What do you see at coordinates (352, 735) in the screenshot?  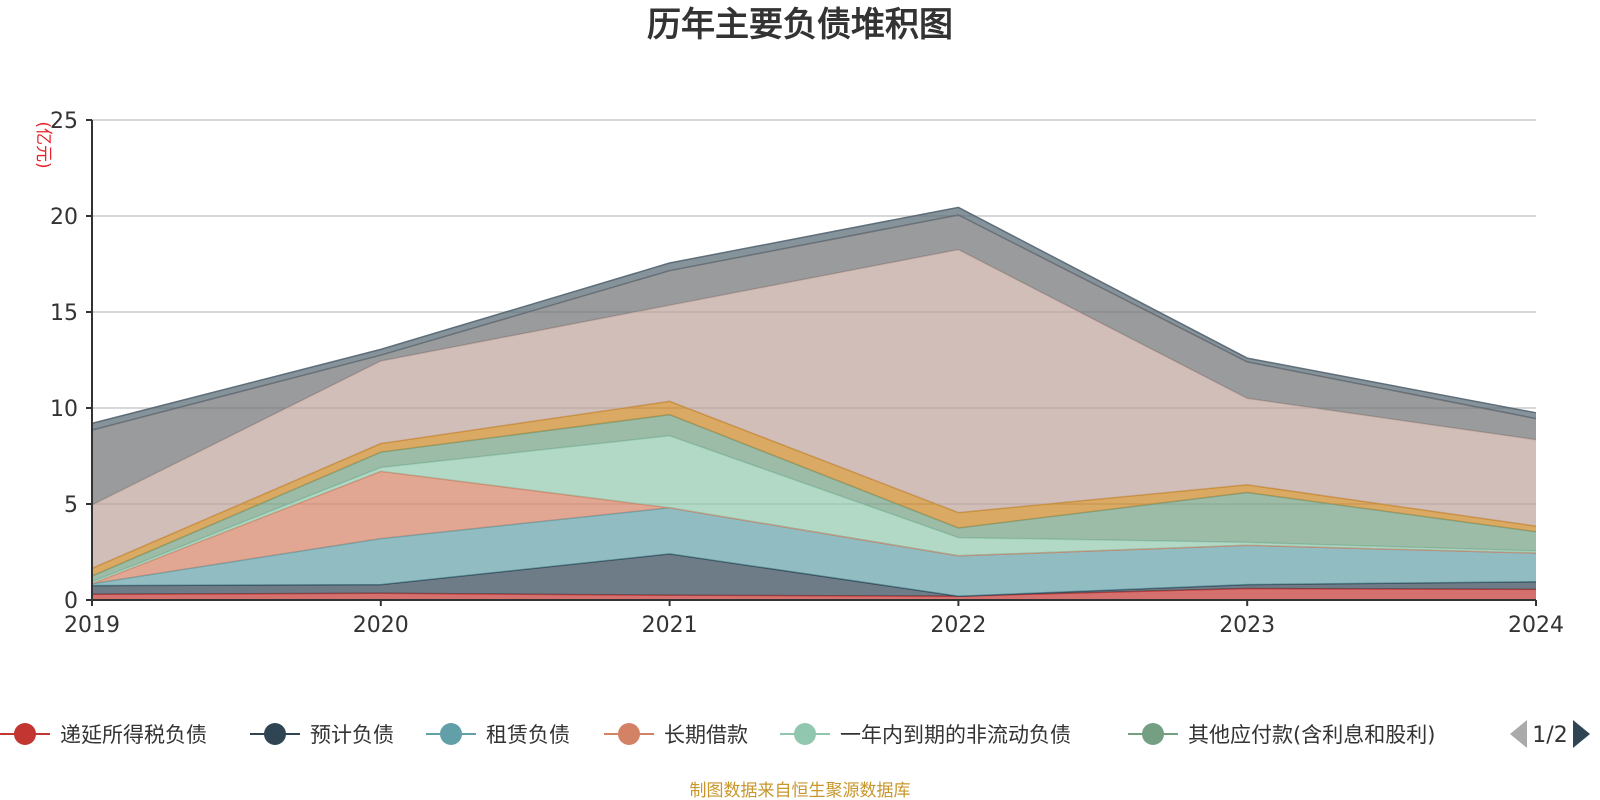 I see `legend-label: 预计负债` at bounding box center [352, 735].